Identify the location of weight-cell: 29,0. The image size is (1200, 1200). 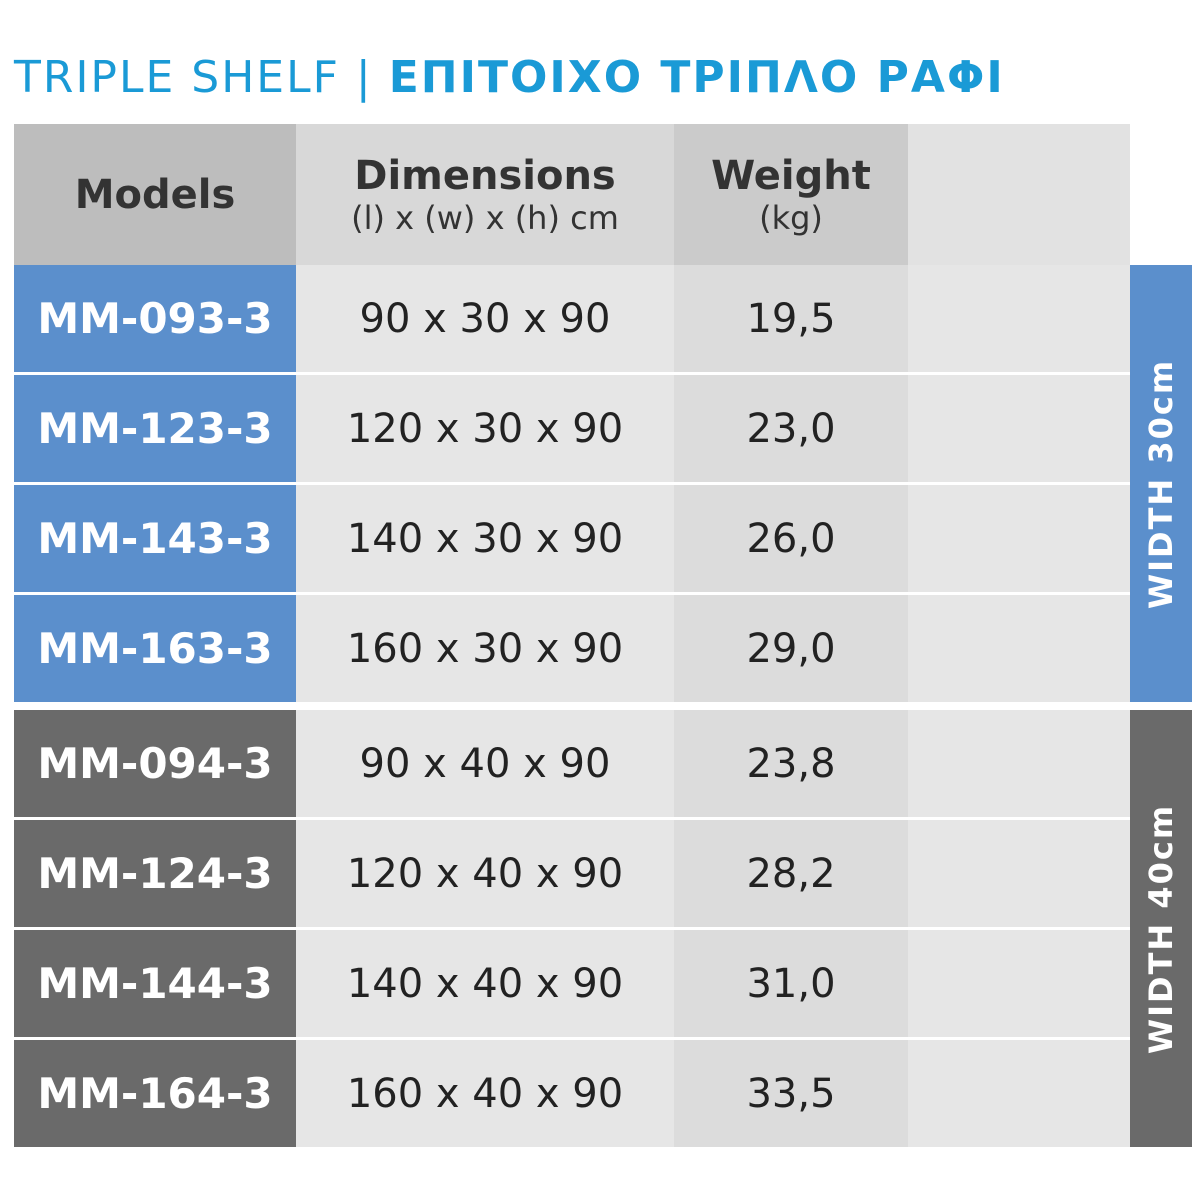
(791, 648).